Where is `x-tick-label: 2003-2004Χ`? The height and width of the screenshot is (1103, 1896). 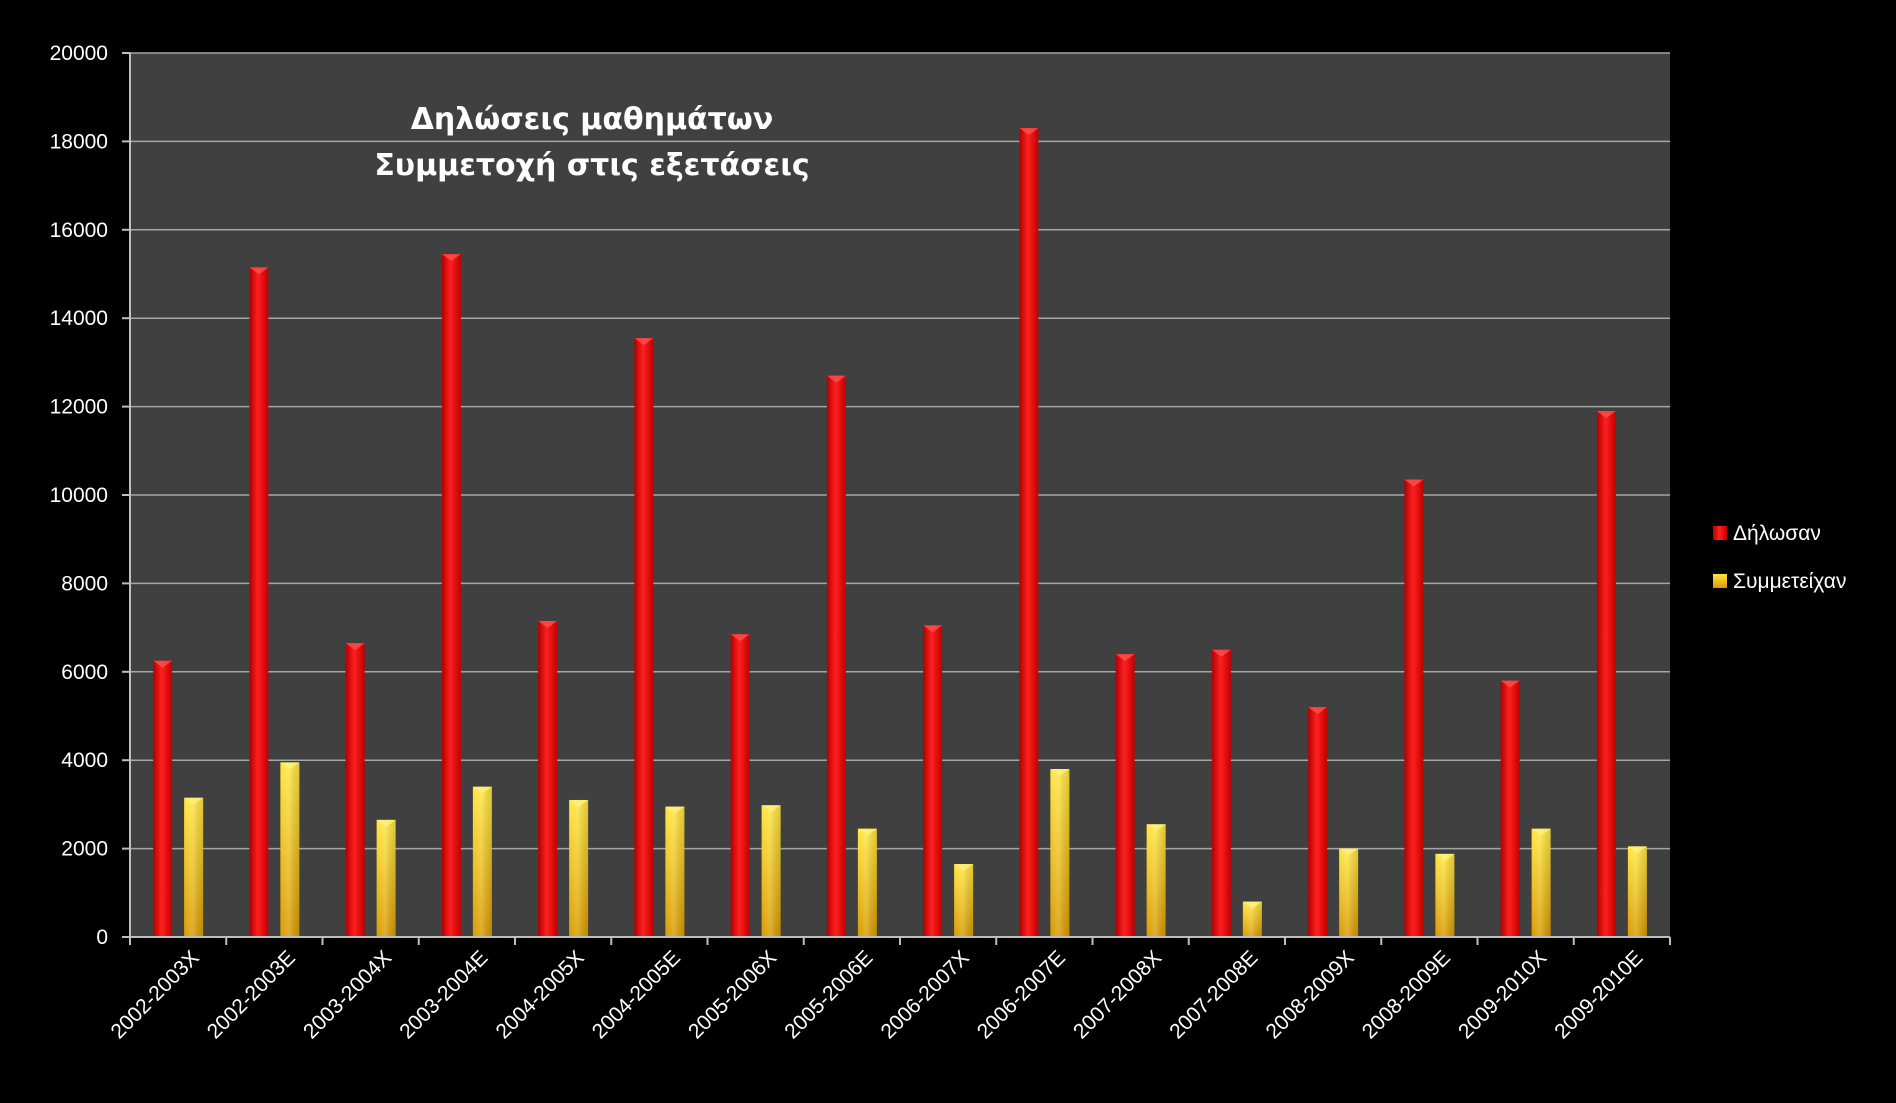
x-tick-label: 2003-2004Χ is located at coordinates (347, 994).